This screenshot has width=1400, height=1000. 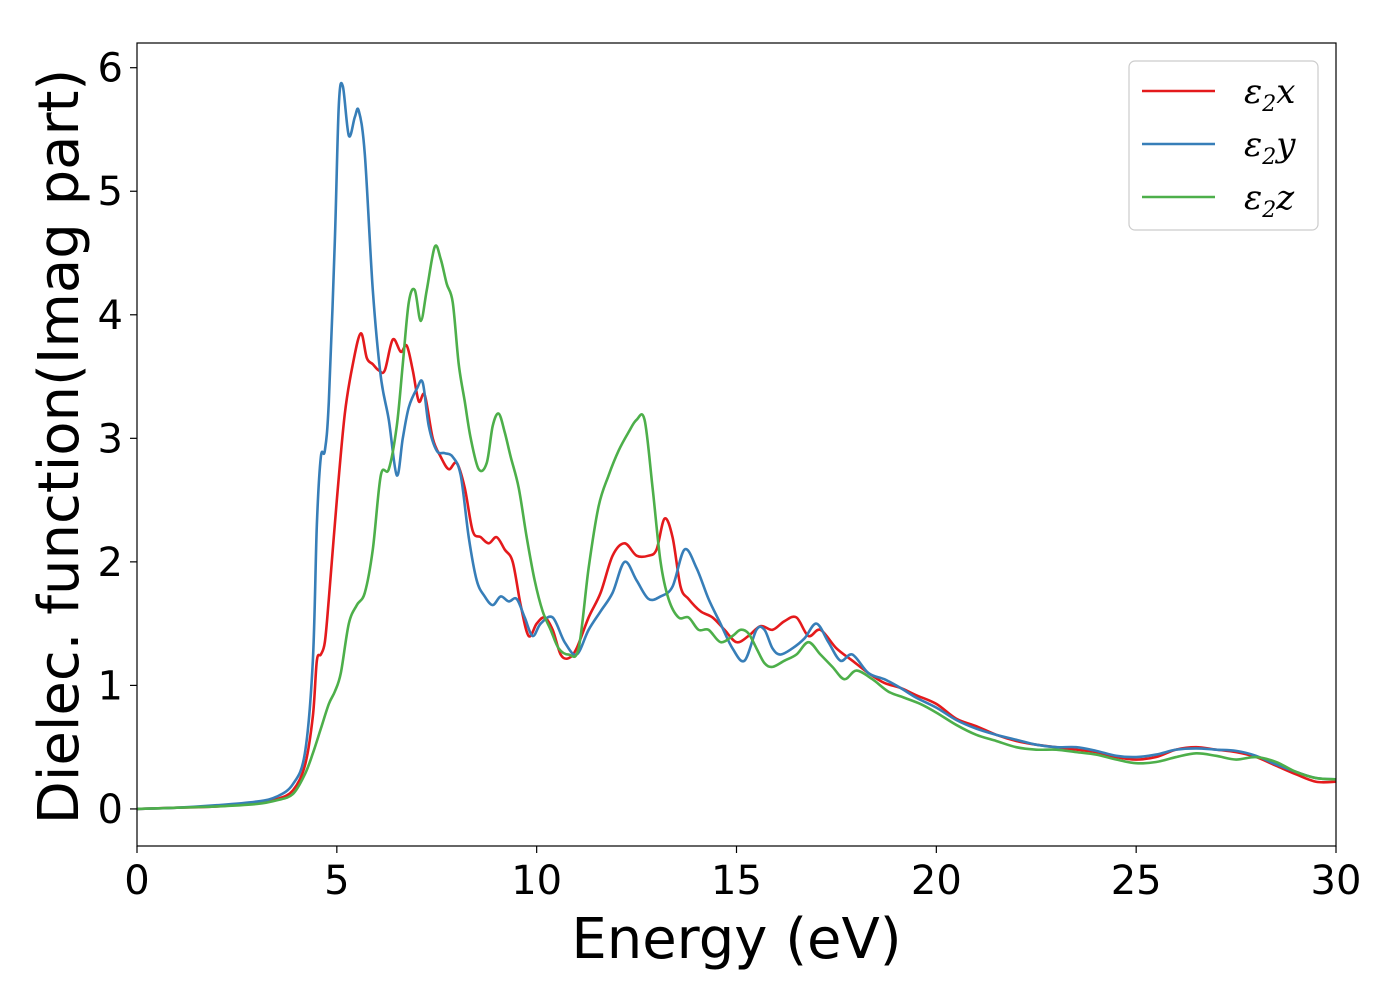 I want to click on x-tick-label: 20, so click(x=936, y=881).